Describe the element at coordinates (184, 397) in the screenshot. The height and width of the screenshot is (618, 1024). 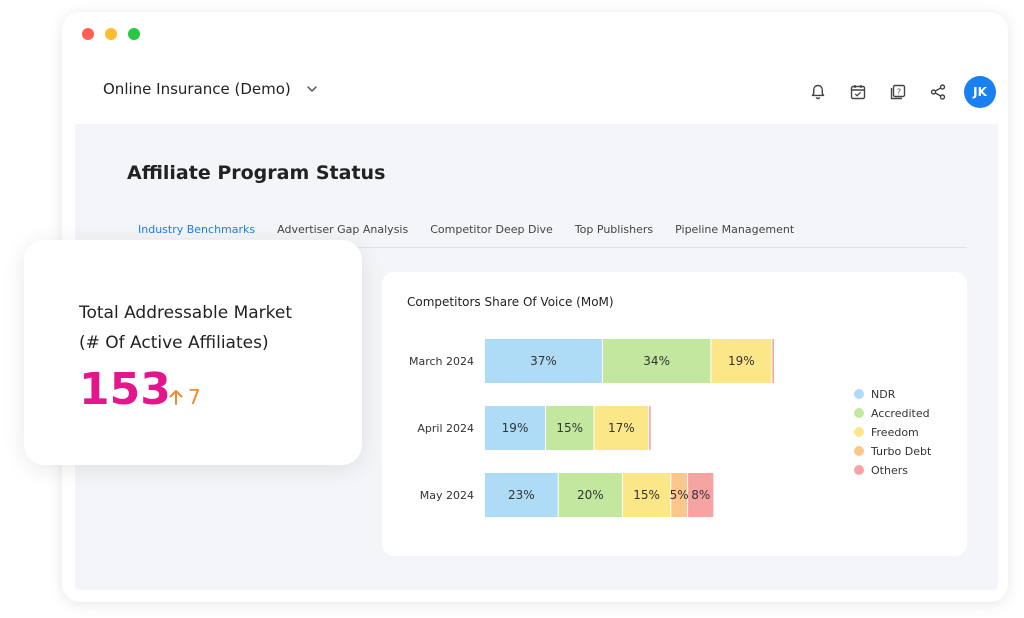
I see `tam-change: 7` at that location.